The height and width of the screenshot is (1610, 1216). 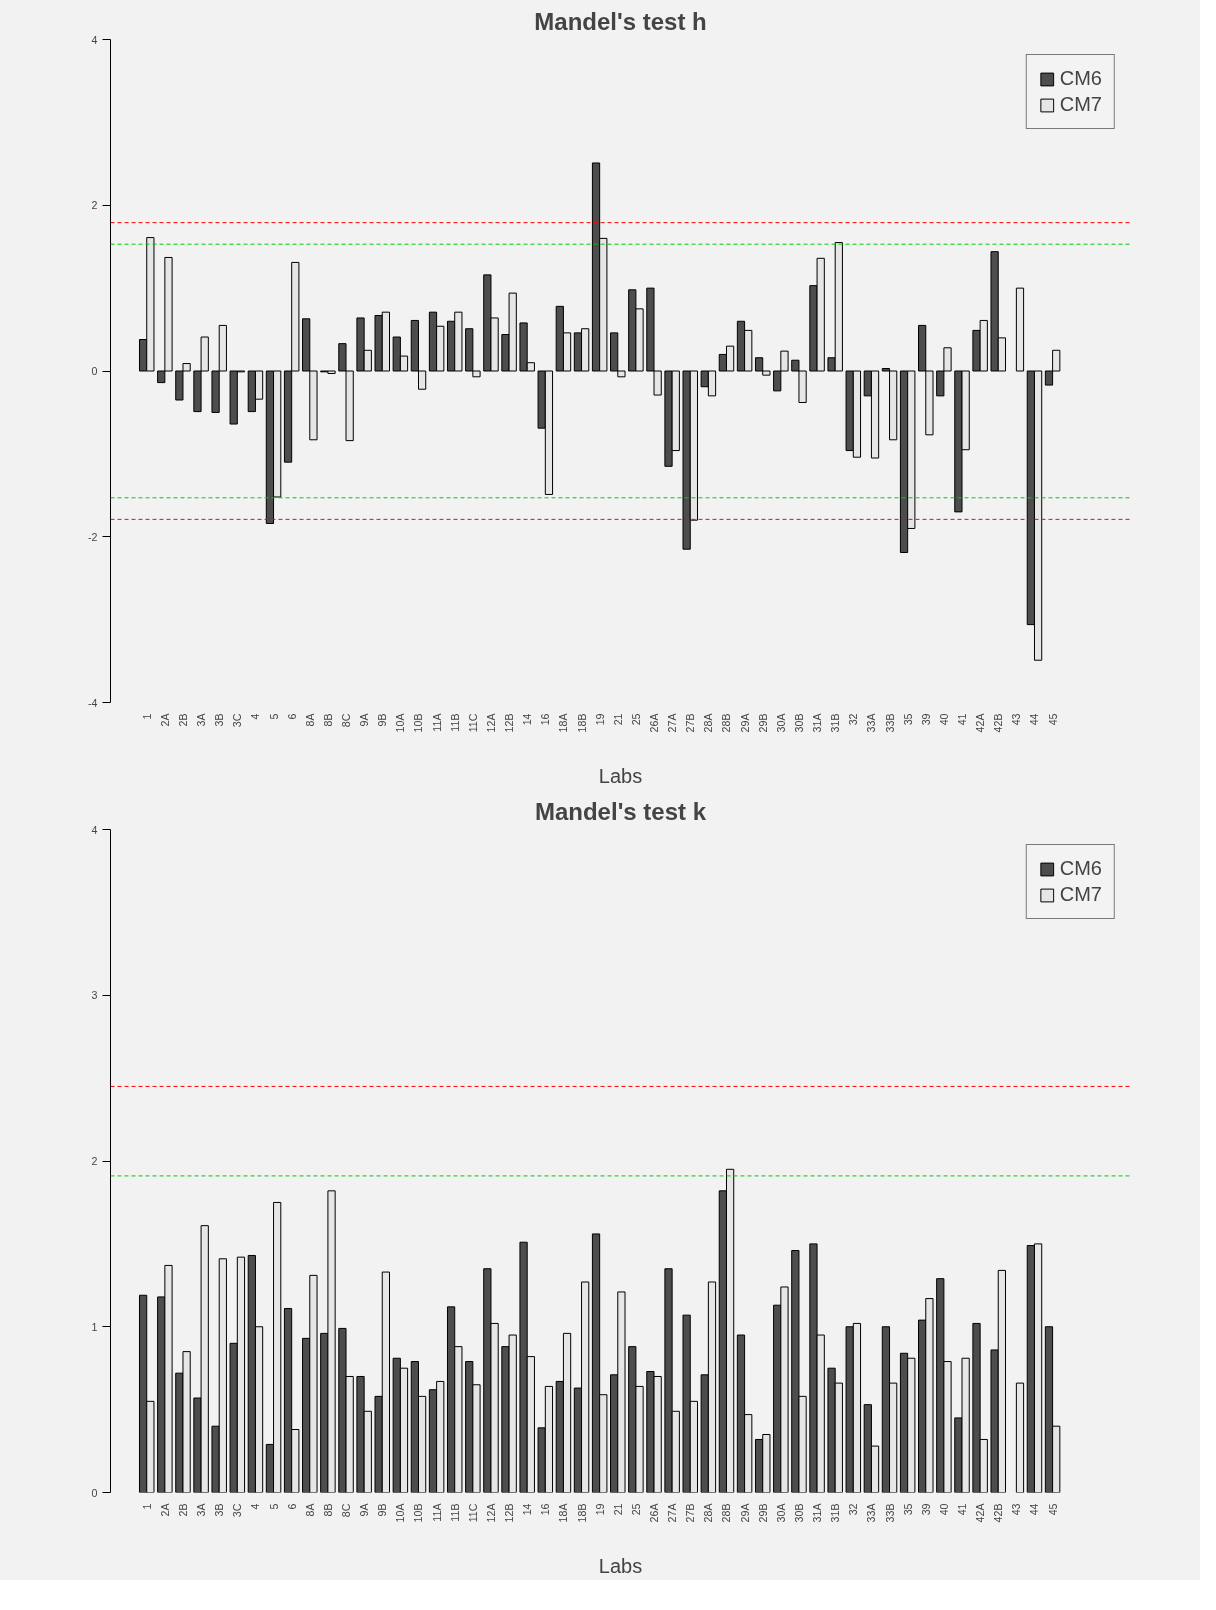 I want to click on bar, so click(x=1020, y=1437).